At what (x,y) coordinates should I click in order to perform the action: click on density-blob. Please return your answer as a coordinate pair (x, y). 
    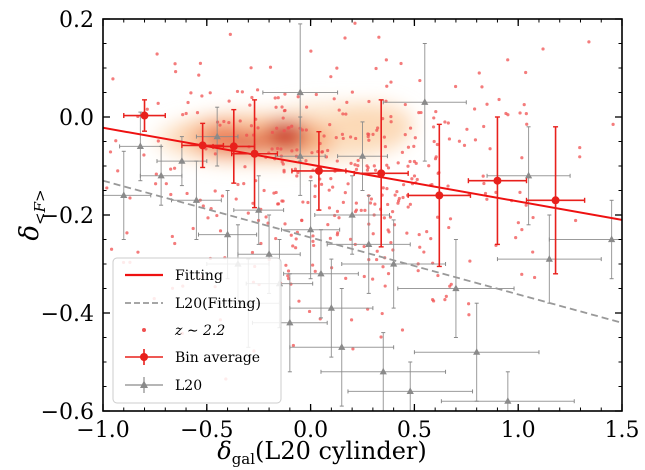
    Looking at the image, I should click on (373, 124).